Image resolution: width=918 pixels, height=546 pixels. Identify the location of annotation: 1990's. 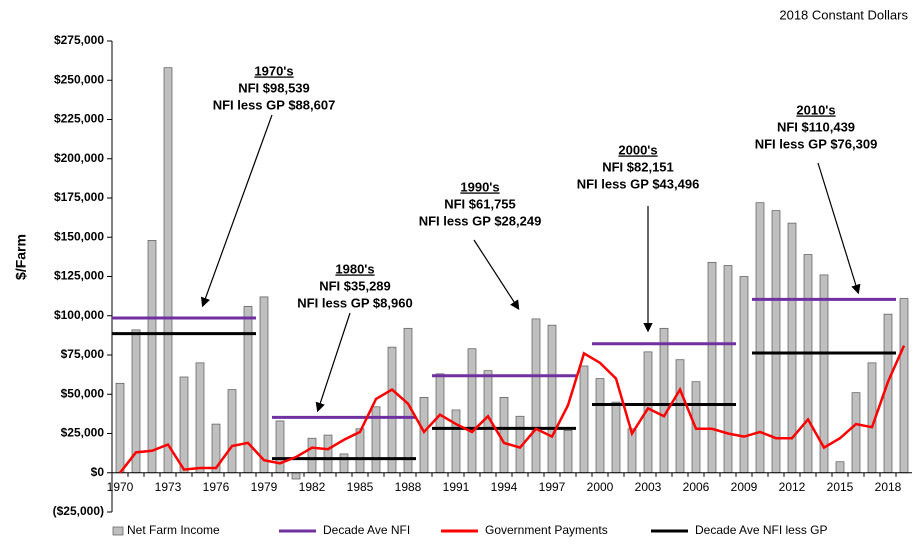
(479, 186).